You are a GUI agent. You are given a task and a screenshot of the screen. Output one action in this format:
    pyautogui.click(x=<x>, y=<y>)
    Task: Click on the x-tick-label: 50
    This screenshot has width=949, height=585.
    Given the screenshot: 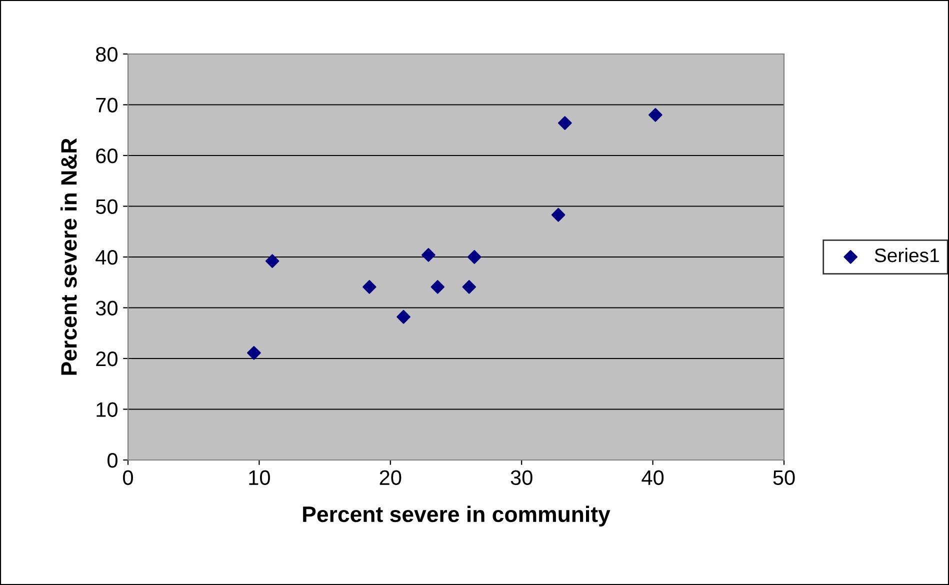 What is the action you would take?
    pyautogui.click(x=784, y=478)
    